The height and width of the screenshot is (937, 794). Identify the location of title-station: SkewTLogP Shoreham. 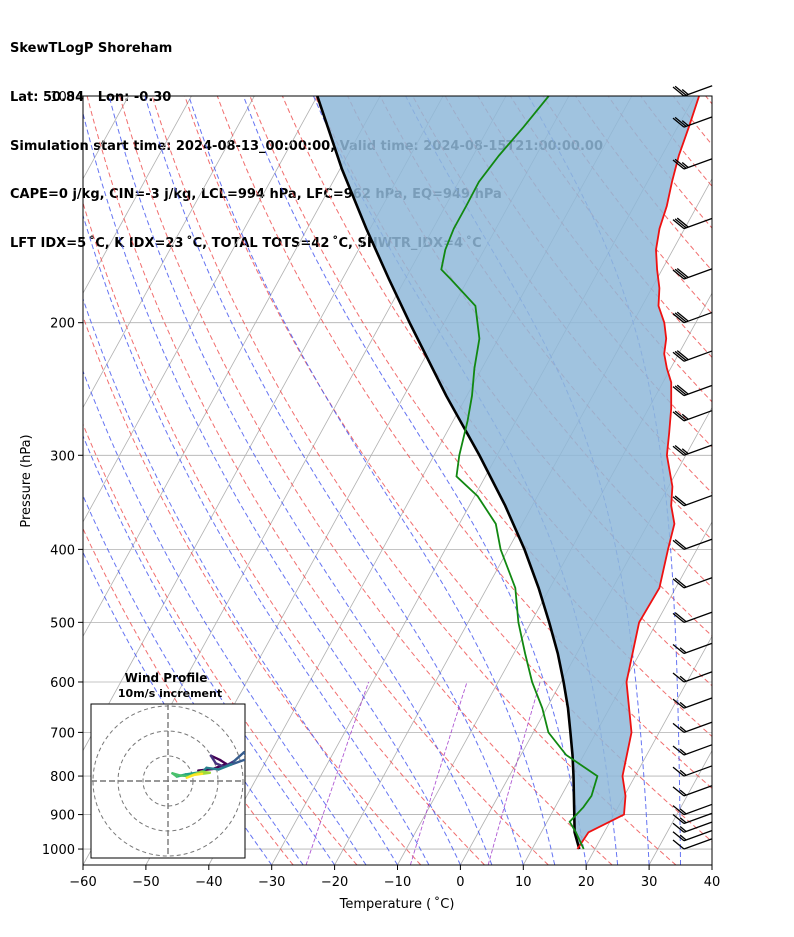
(91, 49).